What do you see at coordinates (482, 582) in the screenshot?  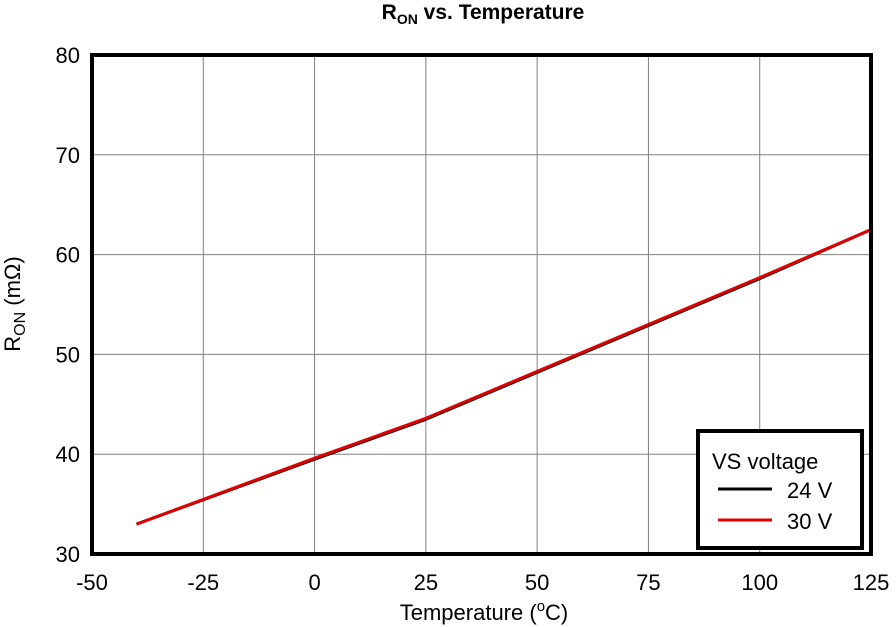 I see `x-tick-labels: -50 -25 0 25 50 75 100 125` at bounding box center [482, 582].